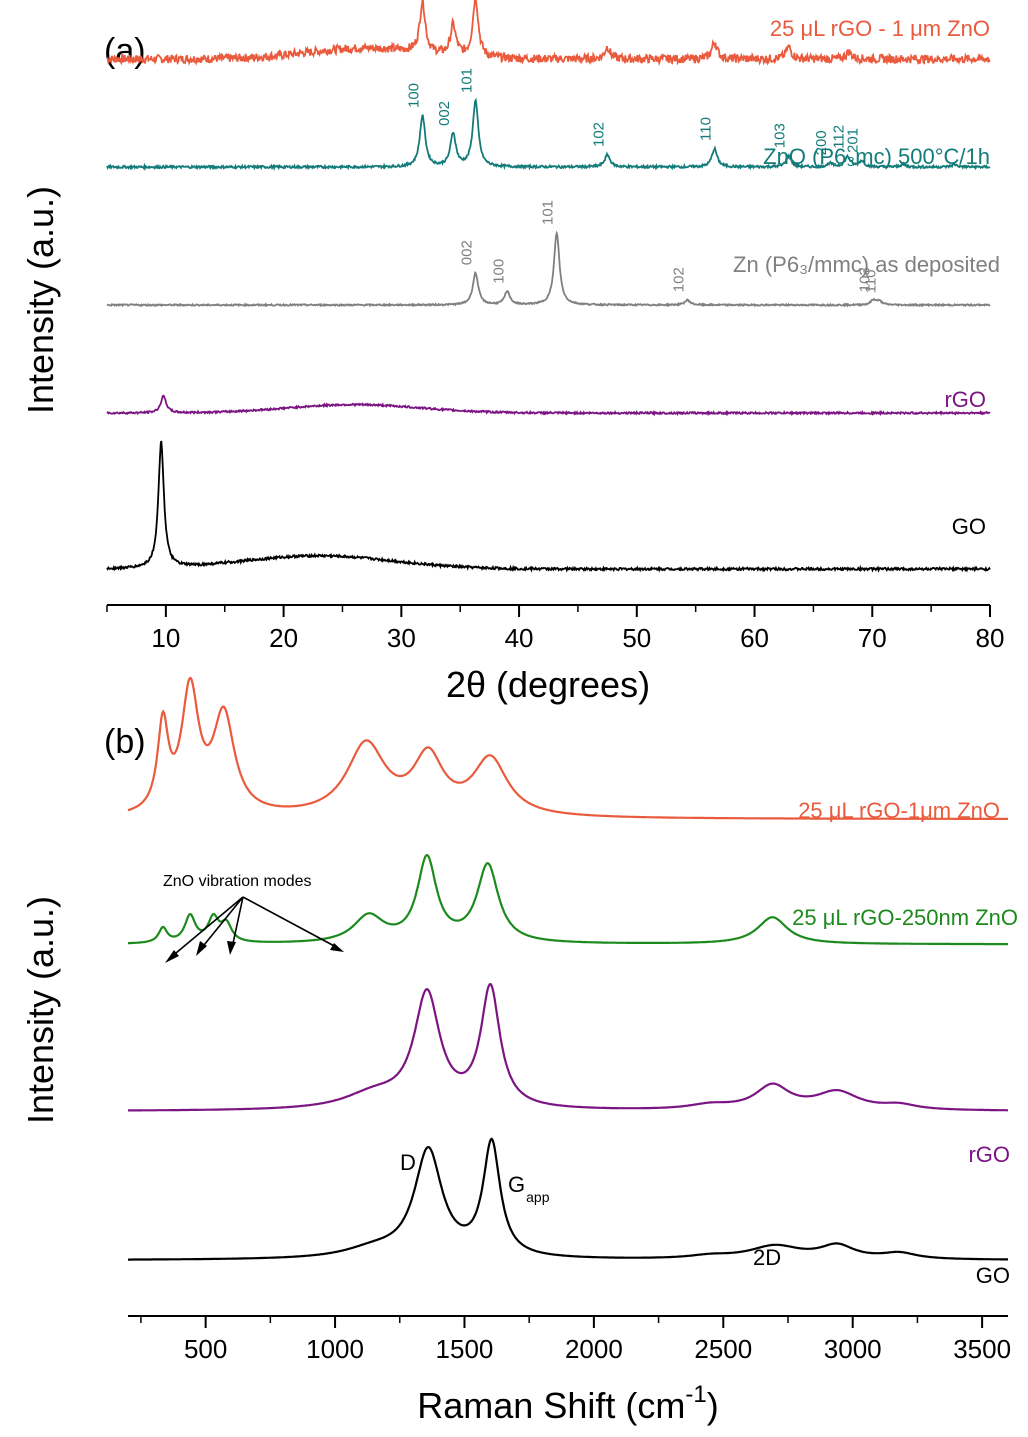 The height and width of the screenshot is (1437, 1028). I want to click on xrd-label-go: GO, so click(969, 526).